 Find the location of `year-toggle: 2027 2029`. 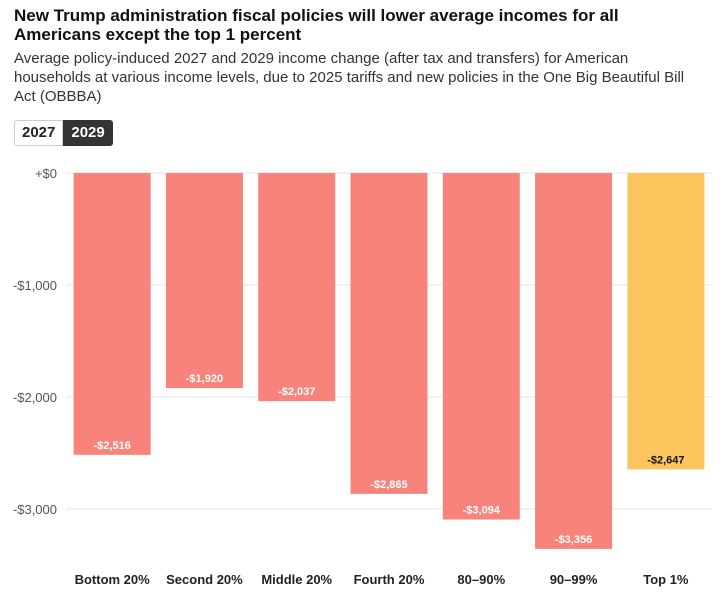

year-toggle: 2027 2029 is located at coordinates (63, 133).